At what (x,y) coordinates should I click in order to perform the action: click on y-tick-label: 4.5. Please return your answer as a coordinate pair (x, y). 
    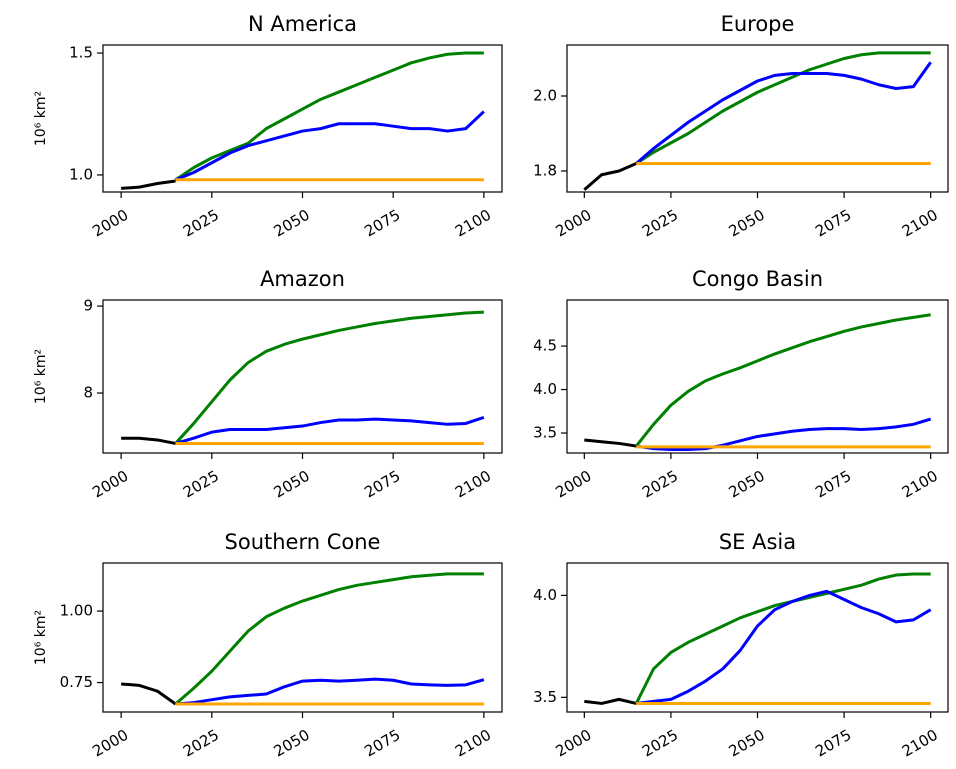
    Looking at the image, I should click on (545, 346).